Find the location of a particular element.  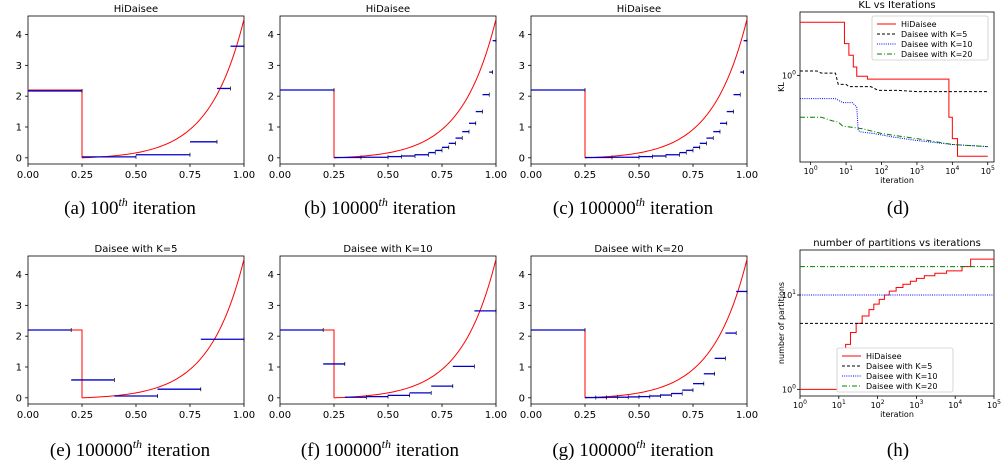

series-k10 is located at coordinates (894, 123).